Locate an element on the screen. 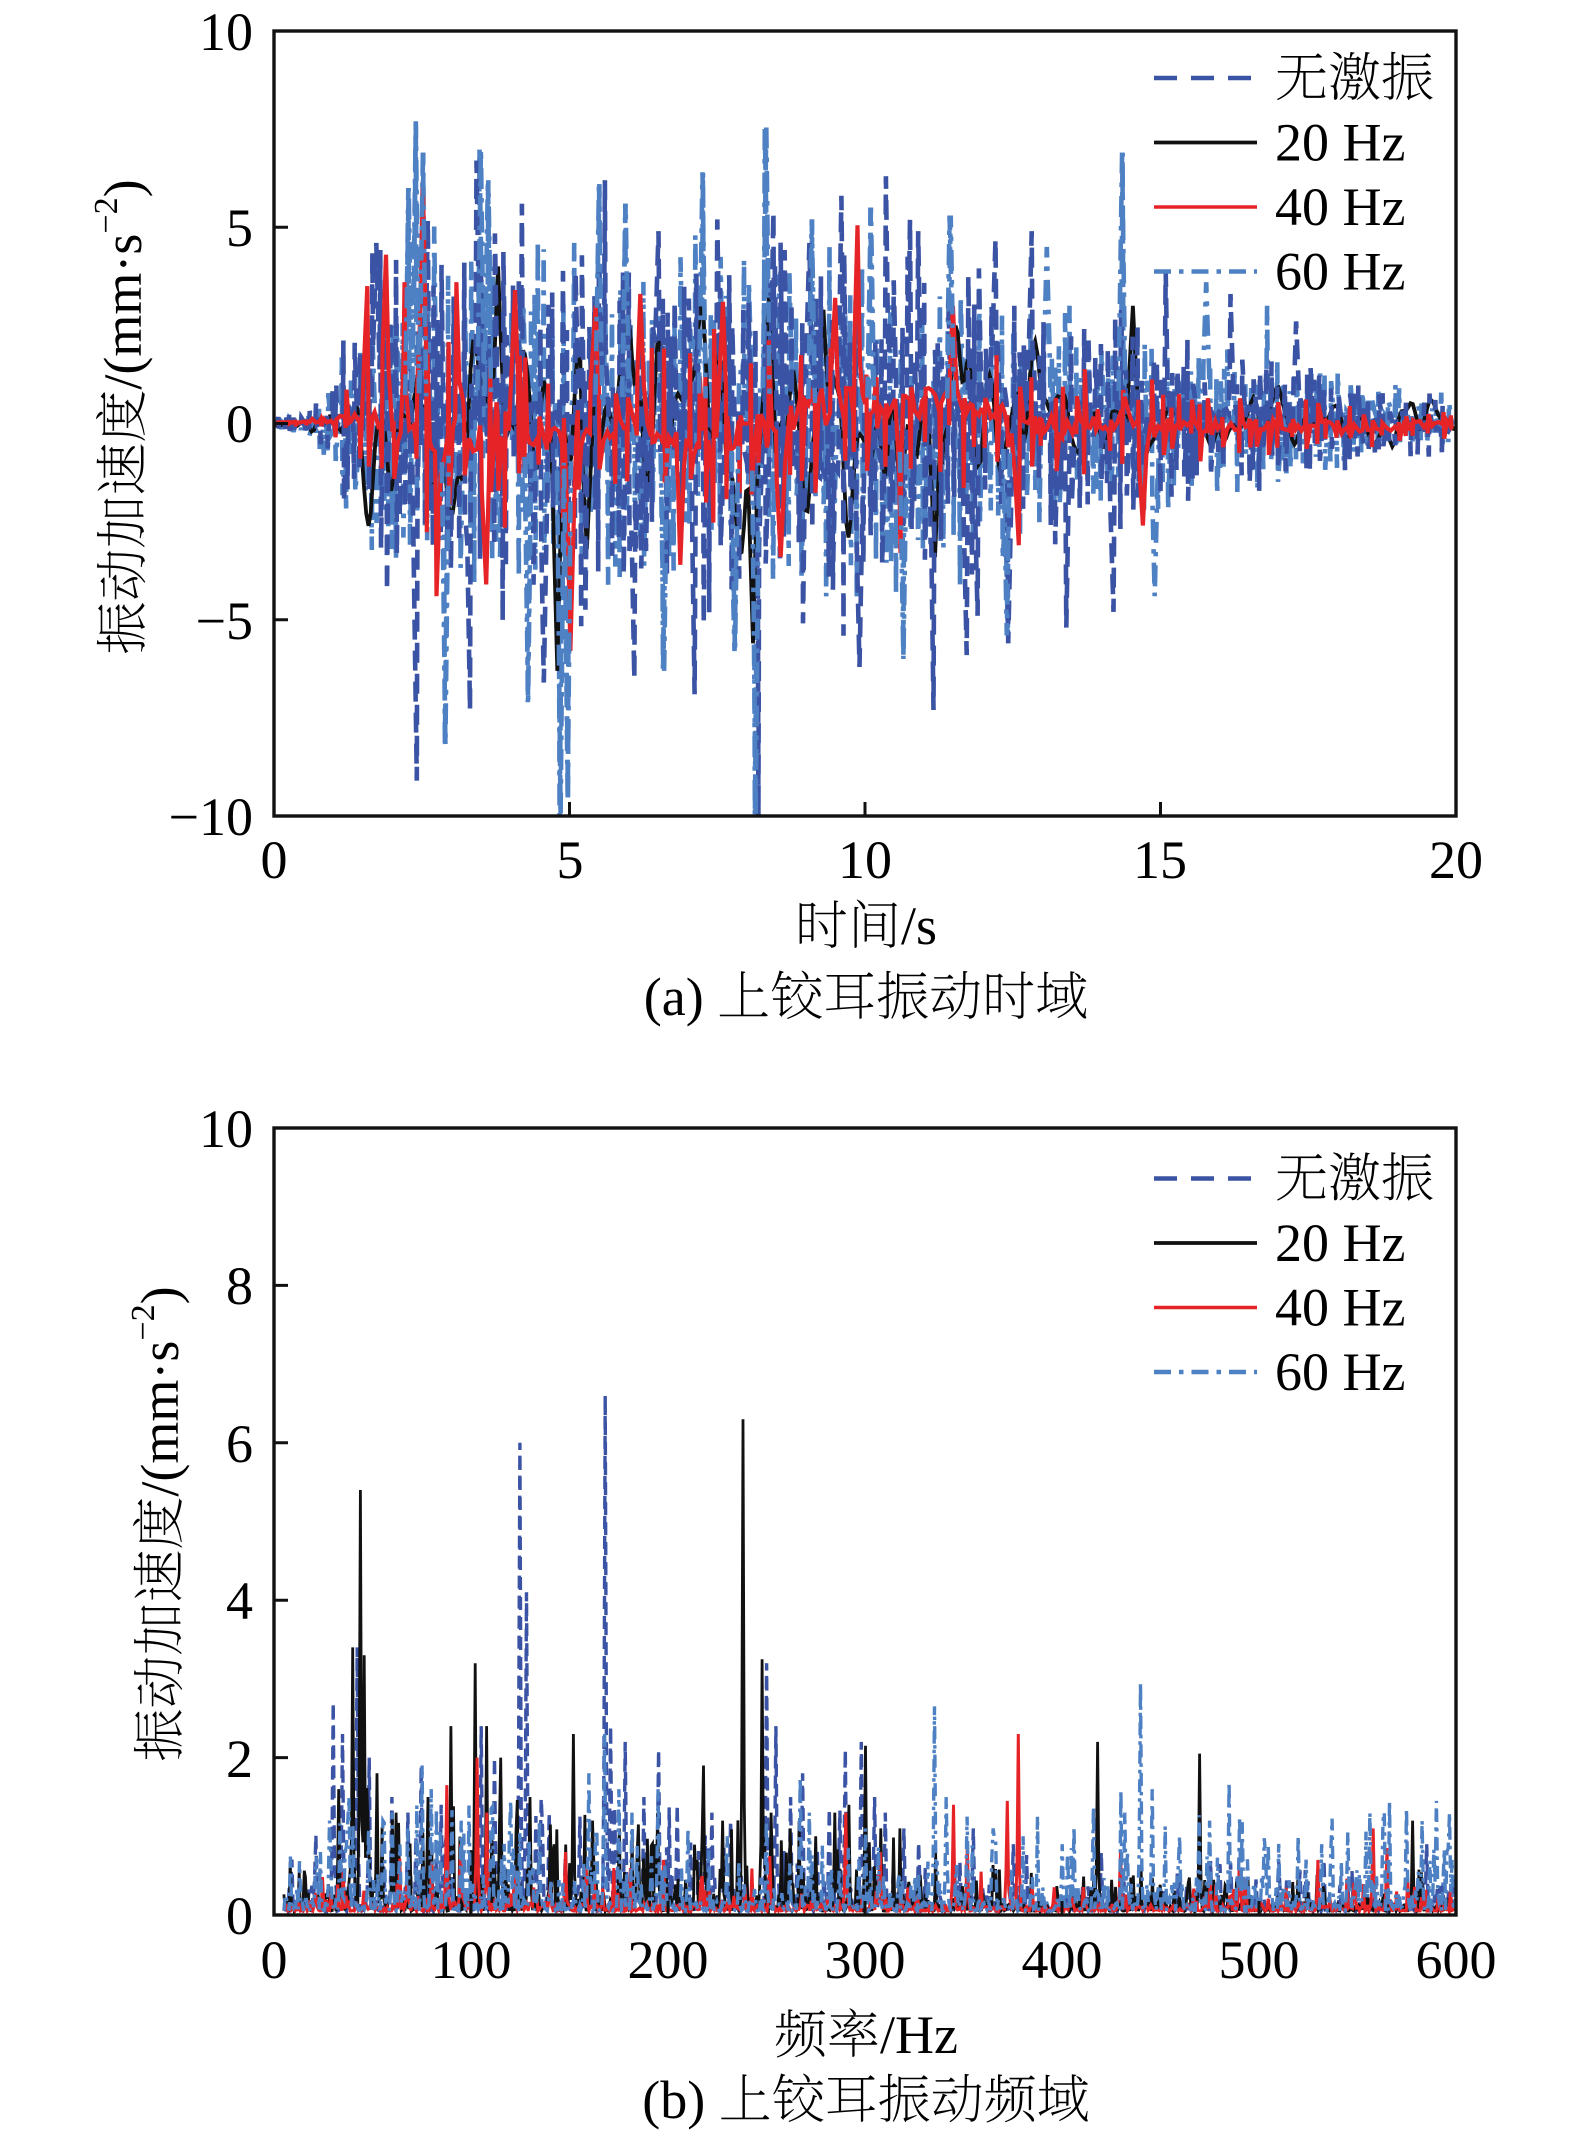 This screenshot has width=1575, height=2142. svg-text: −10 is located at coordinates (211, 817).